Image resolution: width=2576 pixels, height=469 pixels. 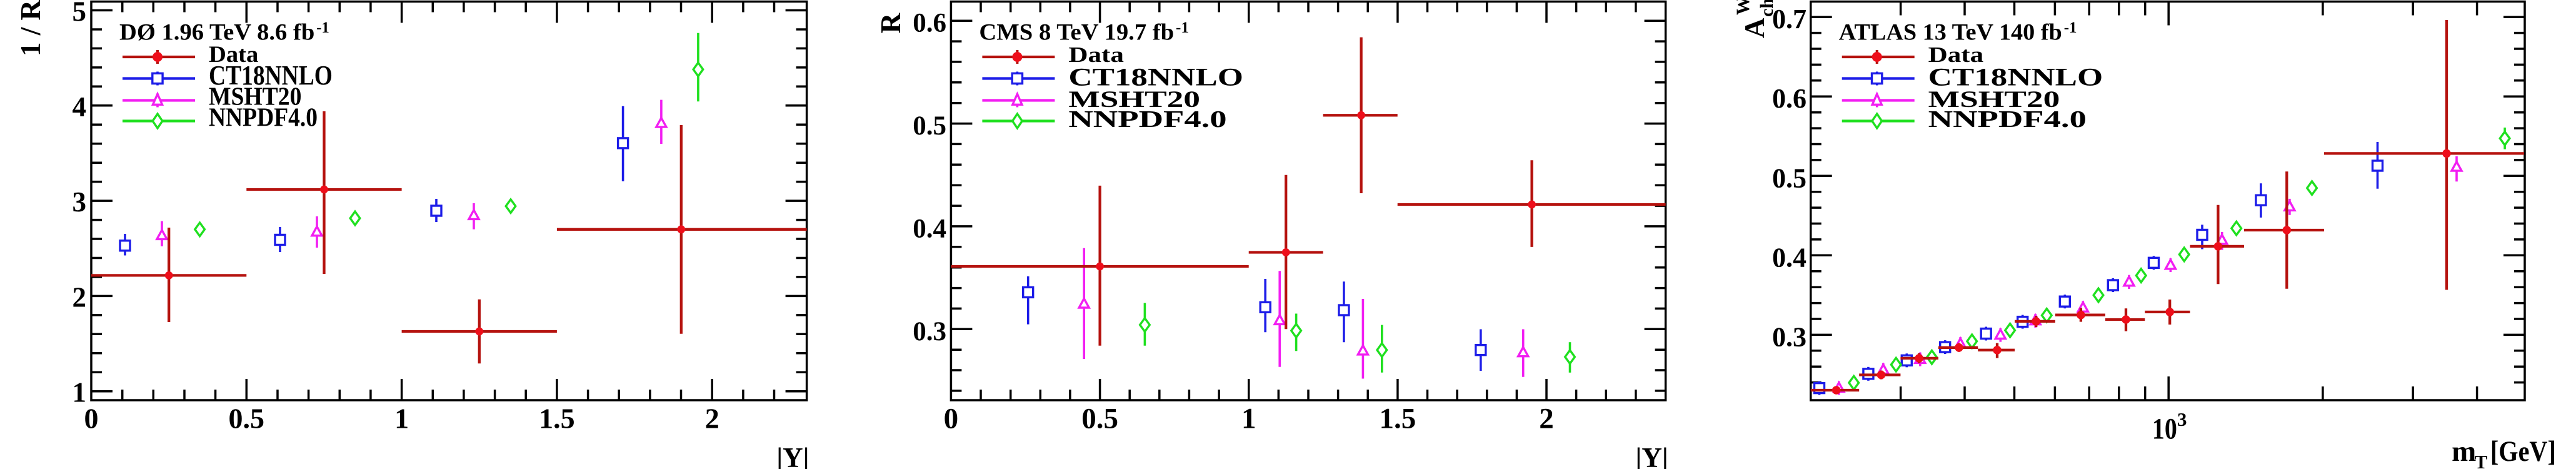 I want to click on svg-text: 0.7, so click(x=1789, y=19).